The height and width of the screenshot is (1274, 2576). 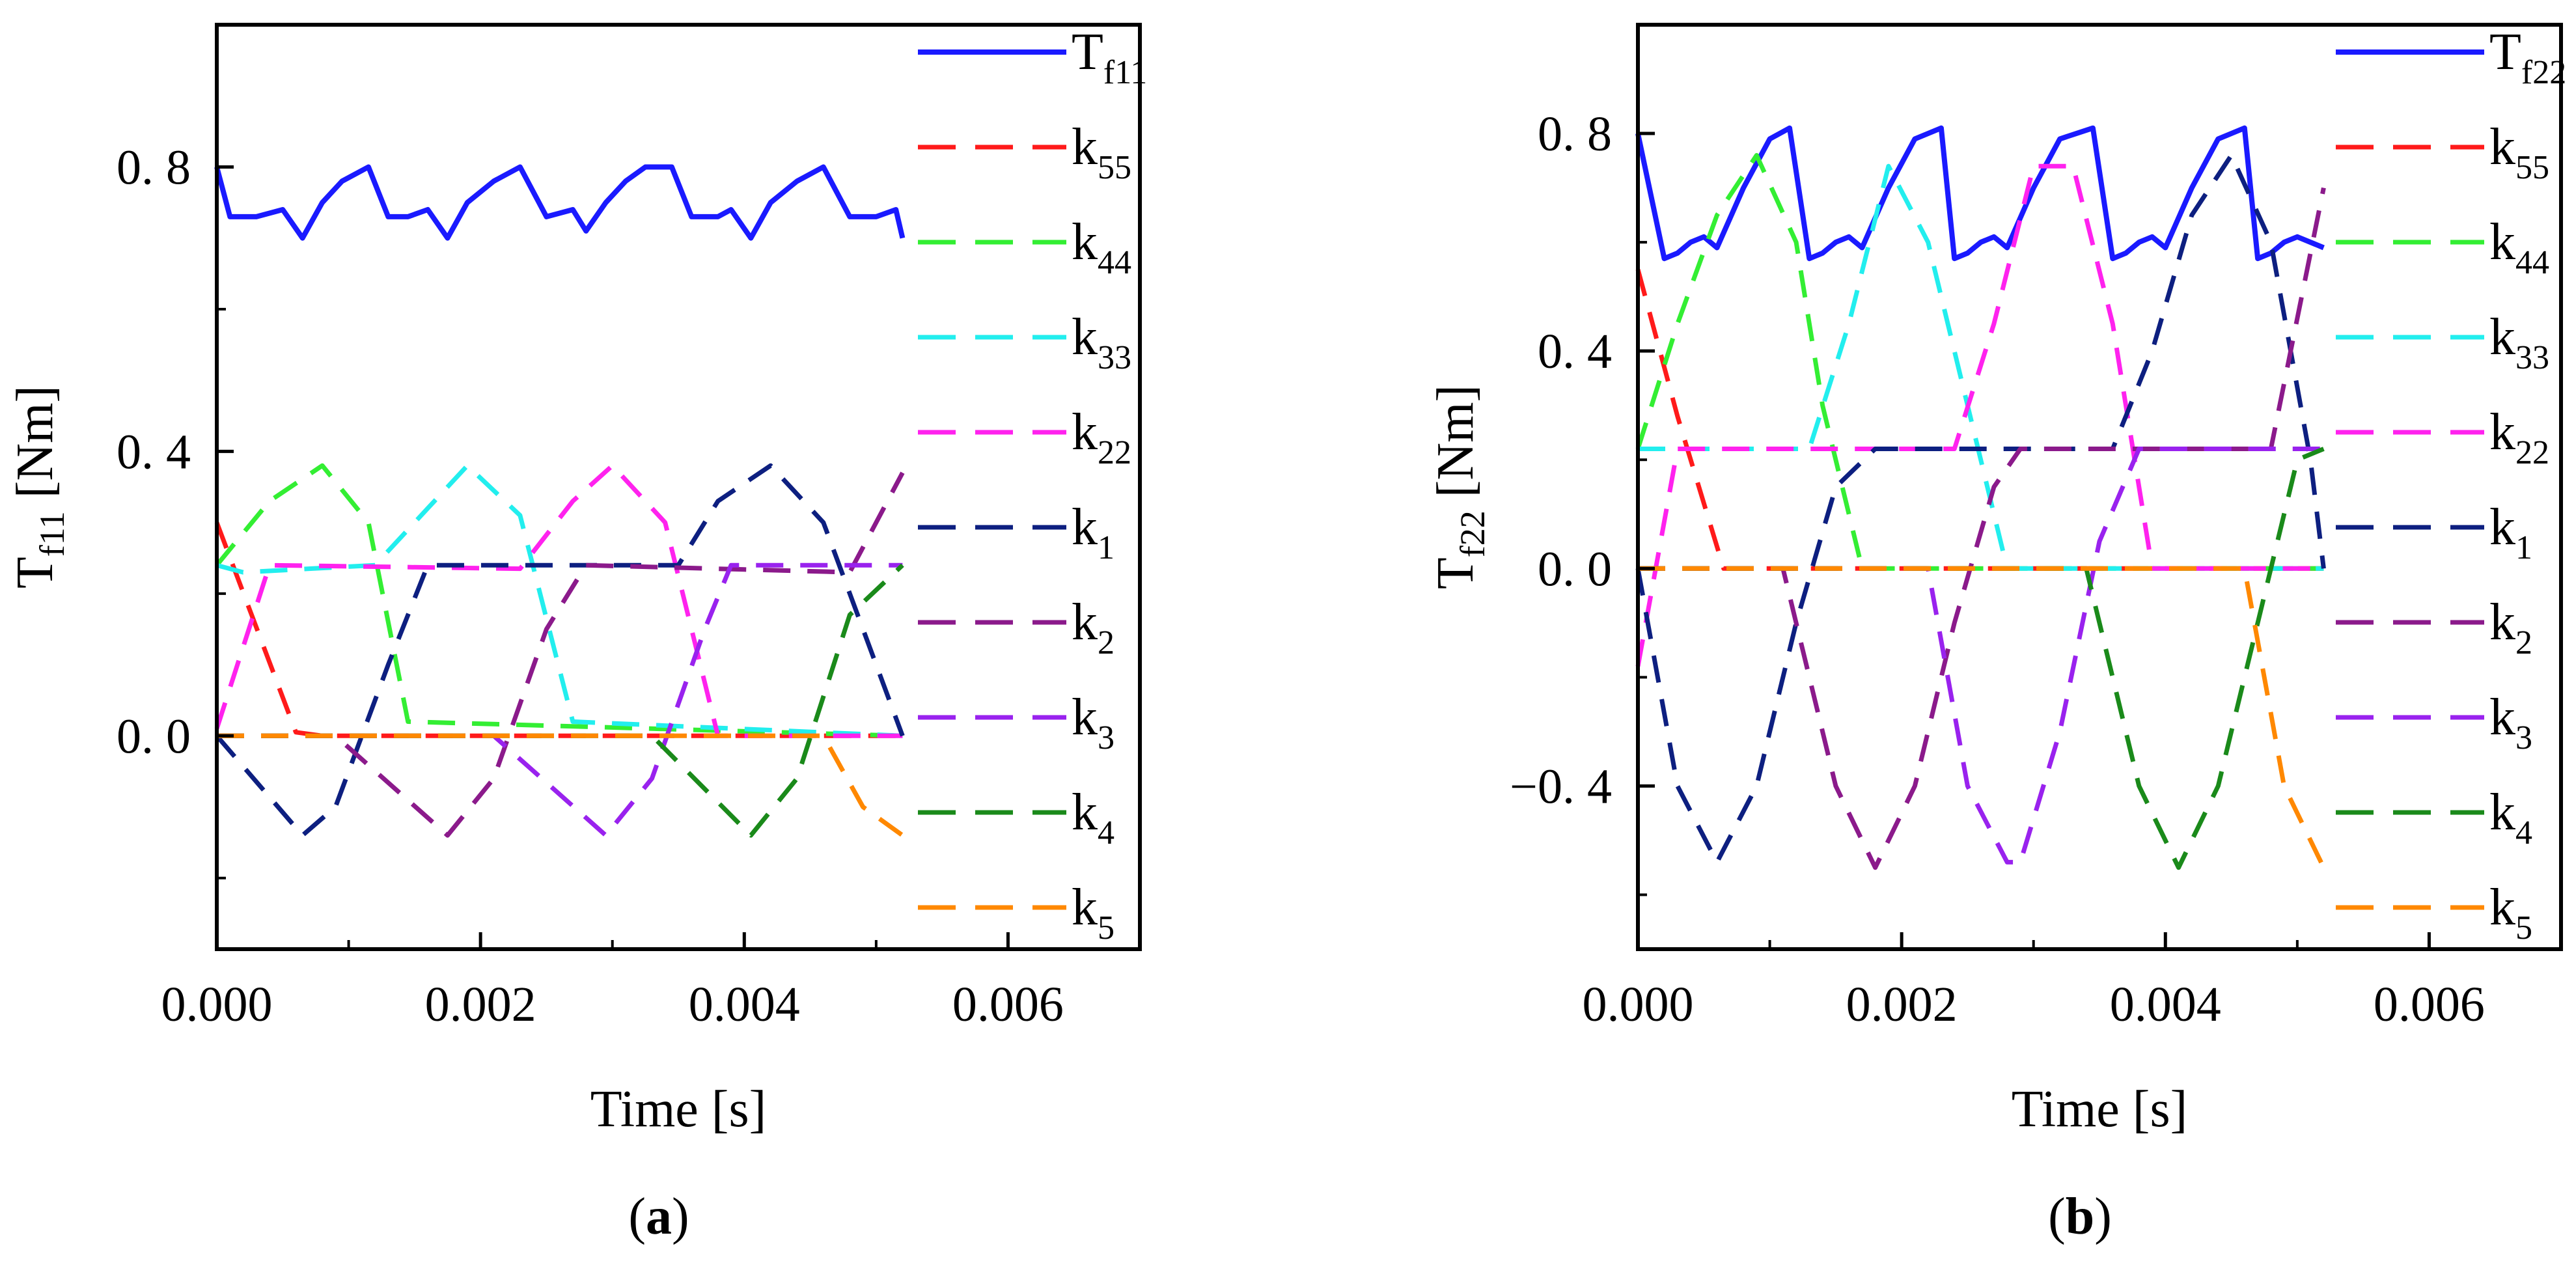 I want to click on legend-label-Tf: Tf11, so click(x=1109, y=57).